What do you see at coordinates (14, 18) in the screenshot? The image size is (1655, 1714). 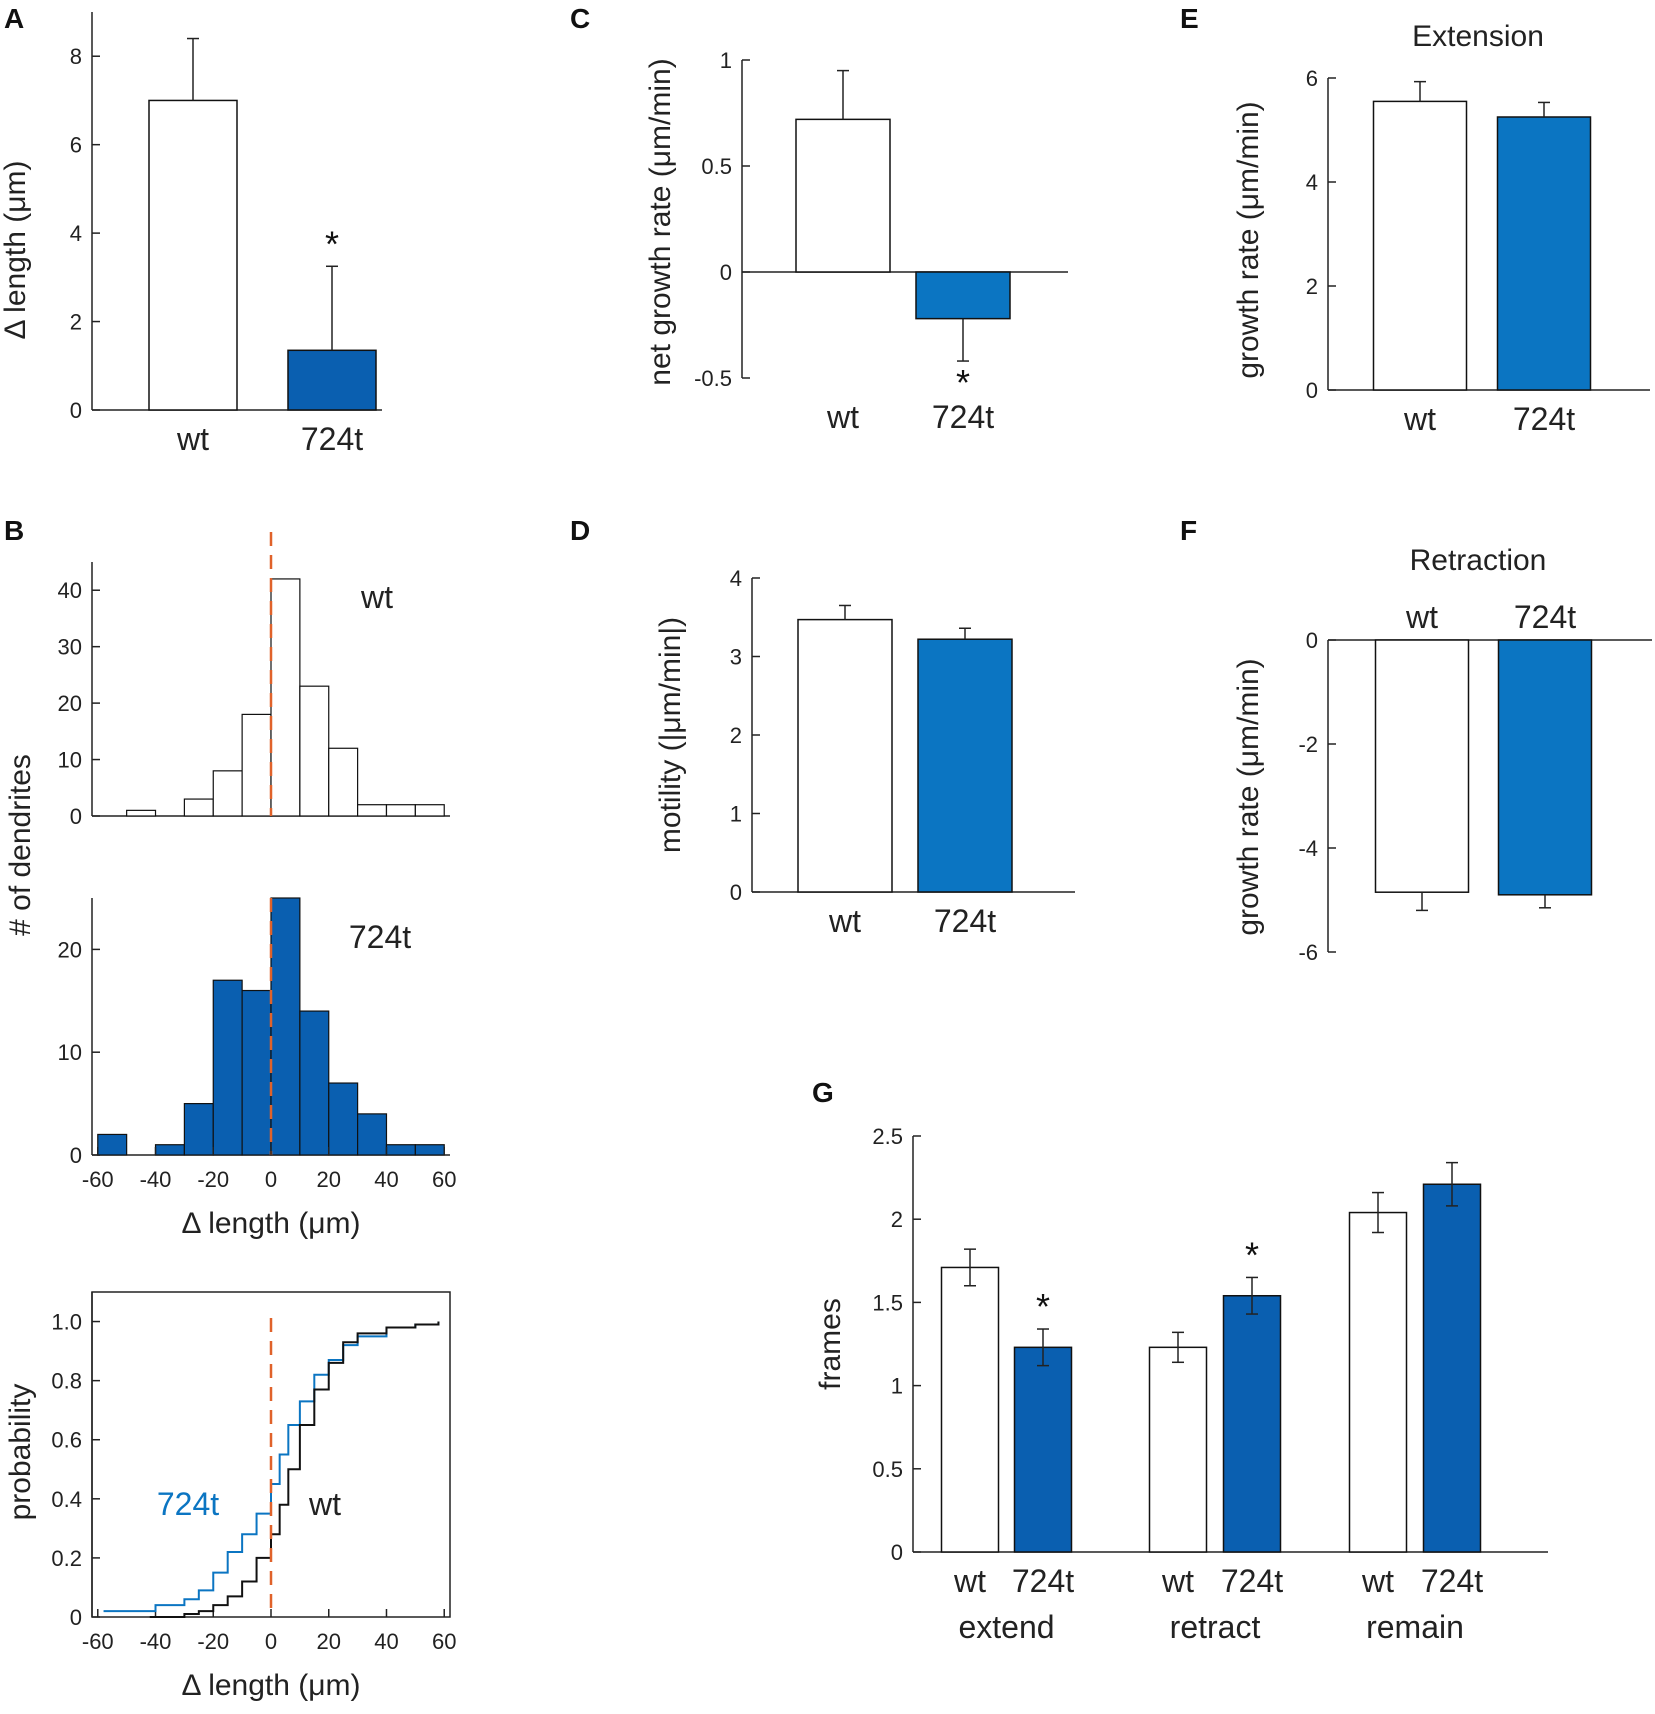 I see `panel-label-A: A` at bounding box center [14, 18].